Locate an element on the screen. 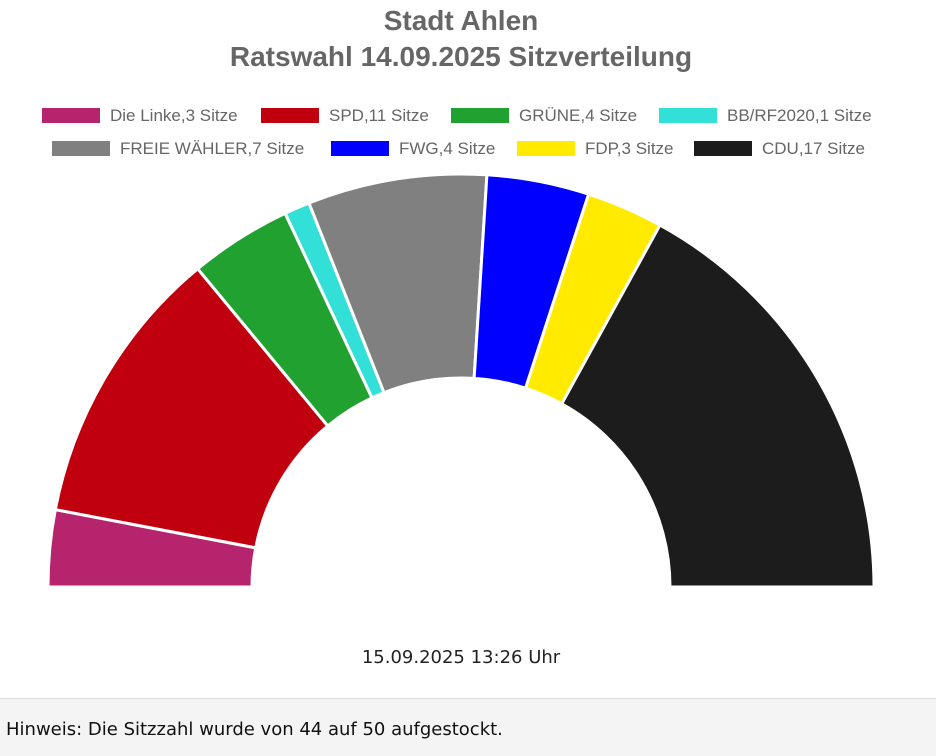 The width and height of the screenshot is (936, 756). chart-title: Stadt Ahlen is located at coordinates (461, 20).